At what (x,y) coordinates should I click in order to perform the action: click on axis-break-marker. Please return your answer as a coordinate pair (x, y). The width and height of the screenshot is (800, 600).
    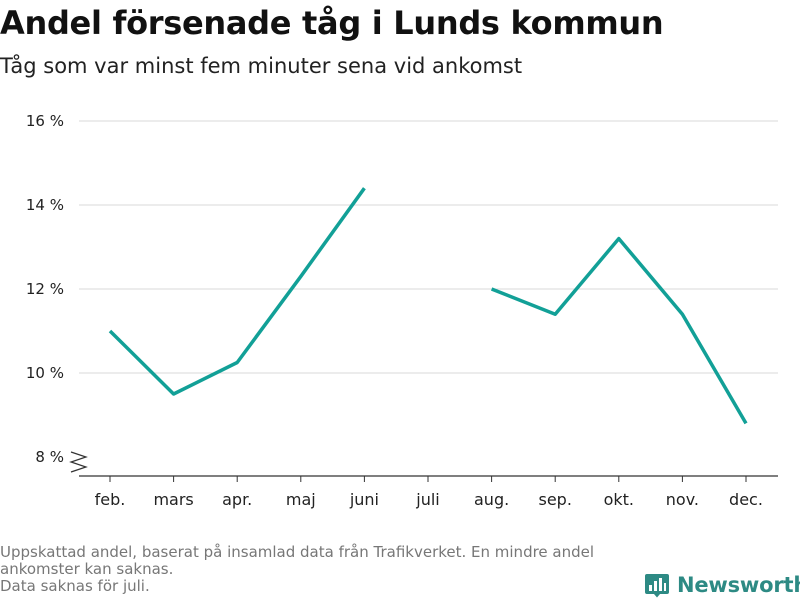
    Looking at the image, I should click on (78, 462).